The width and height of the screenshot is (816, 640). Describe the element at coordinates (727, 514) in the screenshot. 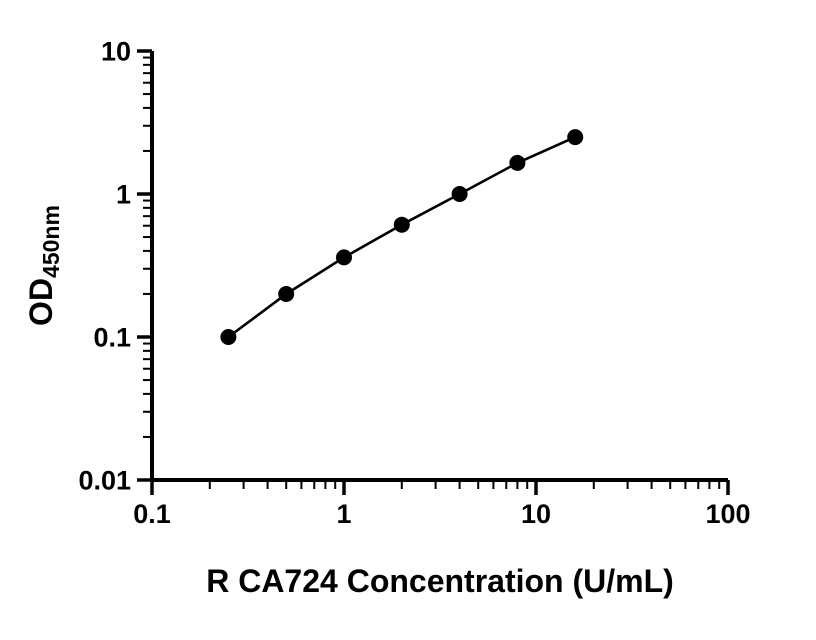

I see `x-tick-label: 100` at that location.